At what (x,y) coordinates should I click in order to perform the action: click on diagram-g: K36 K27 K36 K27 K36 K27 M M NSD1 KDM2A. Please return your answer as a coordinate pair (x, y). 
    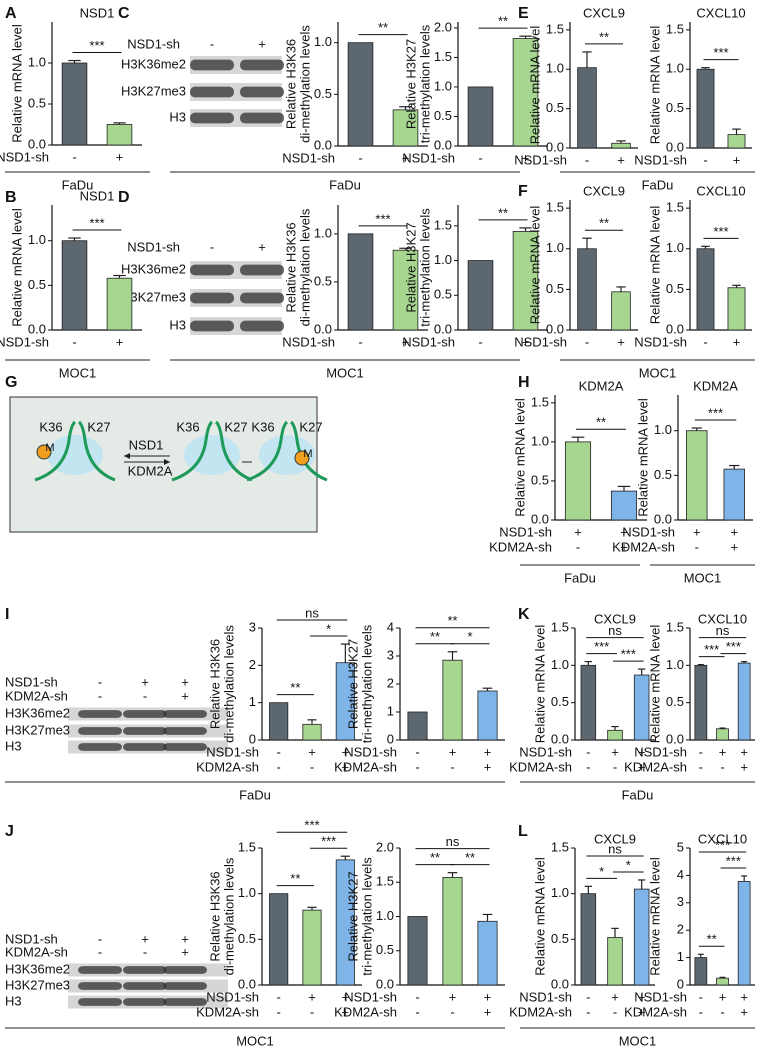
    Looking at the image, I should click on (168, 464).